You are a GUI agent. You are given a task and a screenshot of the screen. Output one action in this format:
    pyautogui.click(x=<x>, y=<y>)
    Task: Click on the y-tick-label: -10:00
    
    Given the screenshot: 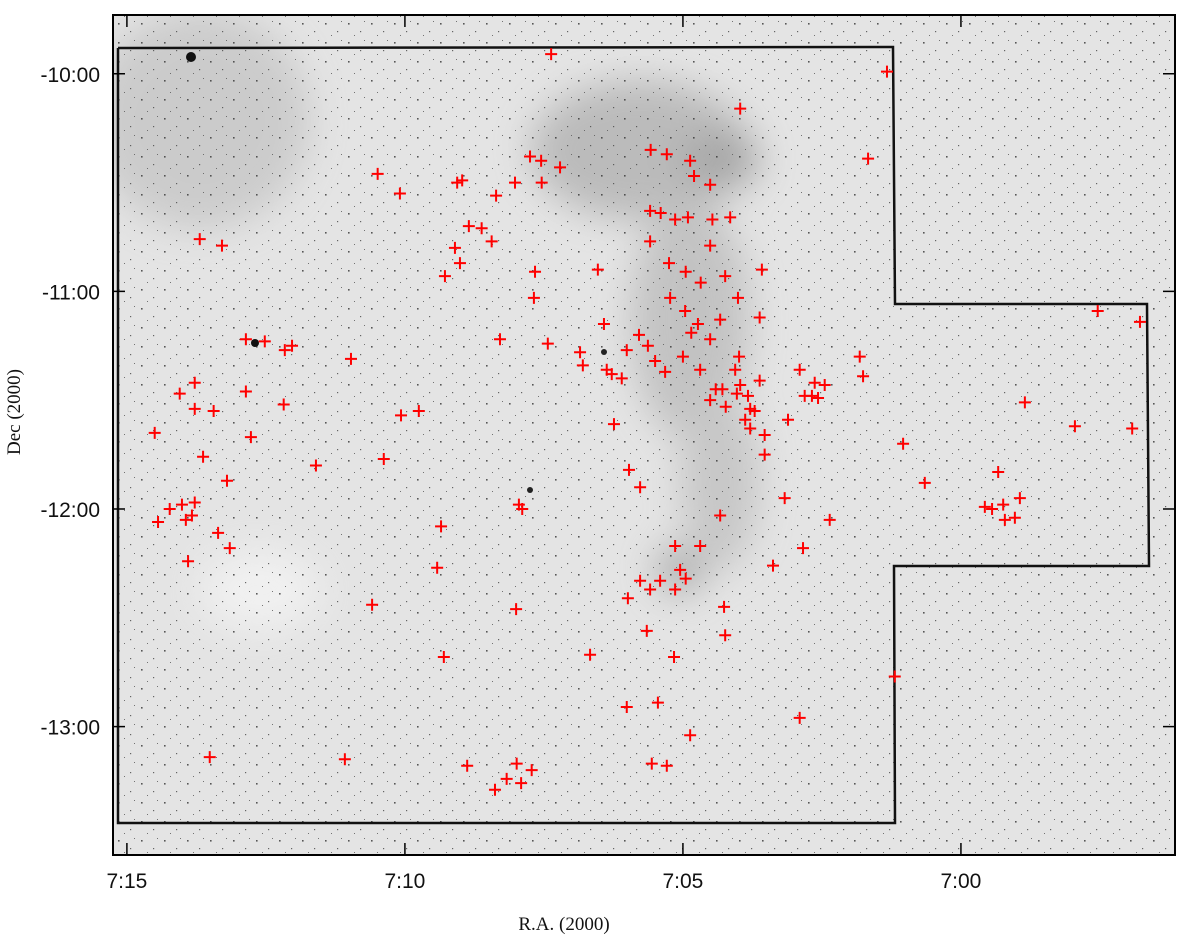 What is the action you would take?
    pyautogui.click(x=70, y=75)
    